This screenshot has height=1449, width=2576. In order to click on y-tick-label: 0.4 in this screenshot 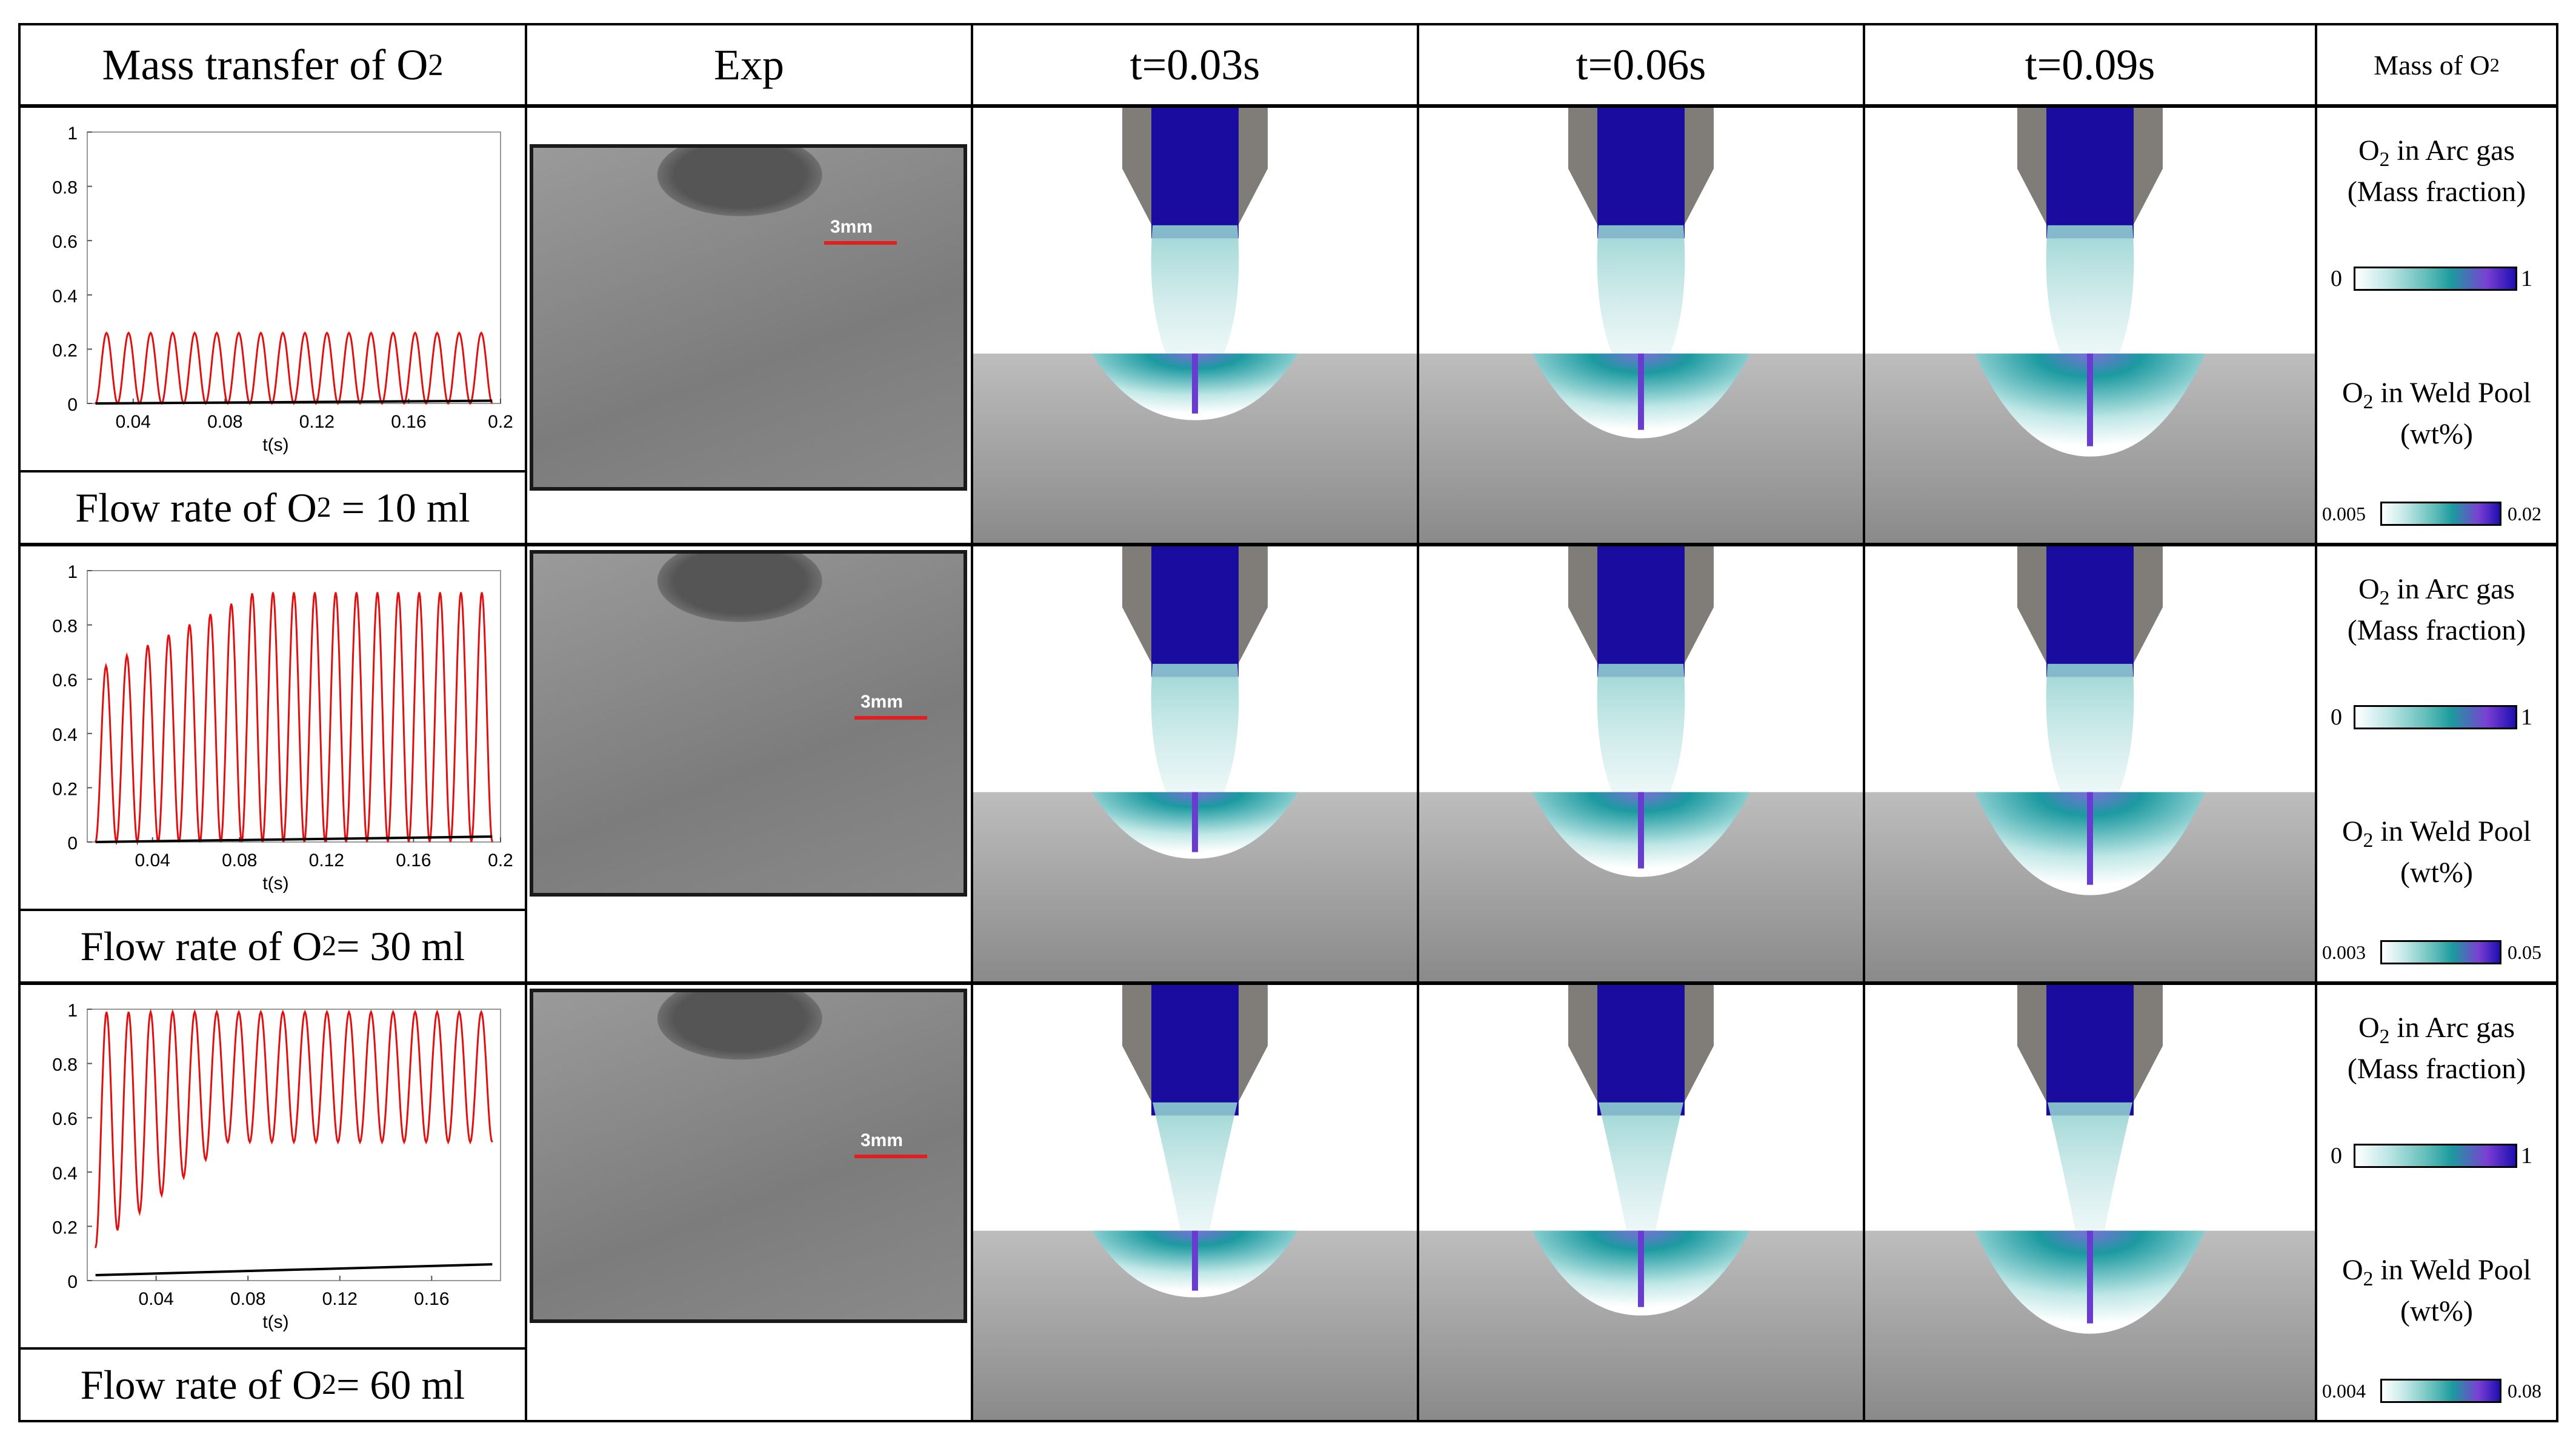, I will do `click(65, 735)`.